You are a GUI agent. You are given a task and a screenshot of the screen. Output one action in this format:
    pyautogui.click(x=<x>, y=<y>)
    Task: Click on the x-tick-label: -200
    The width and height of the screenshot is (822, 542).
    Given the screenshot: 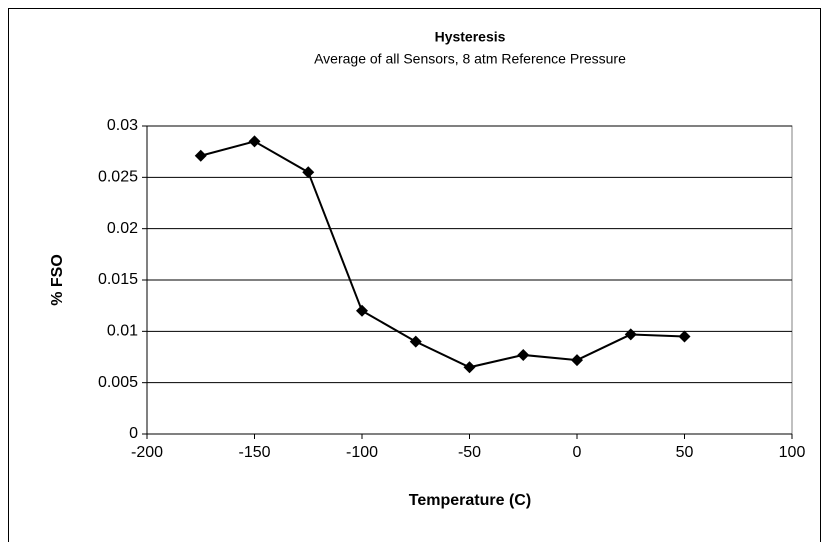 What is the action you would take?
    pyautogui.click(x=147, y=452)
    